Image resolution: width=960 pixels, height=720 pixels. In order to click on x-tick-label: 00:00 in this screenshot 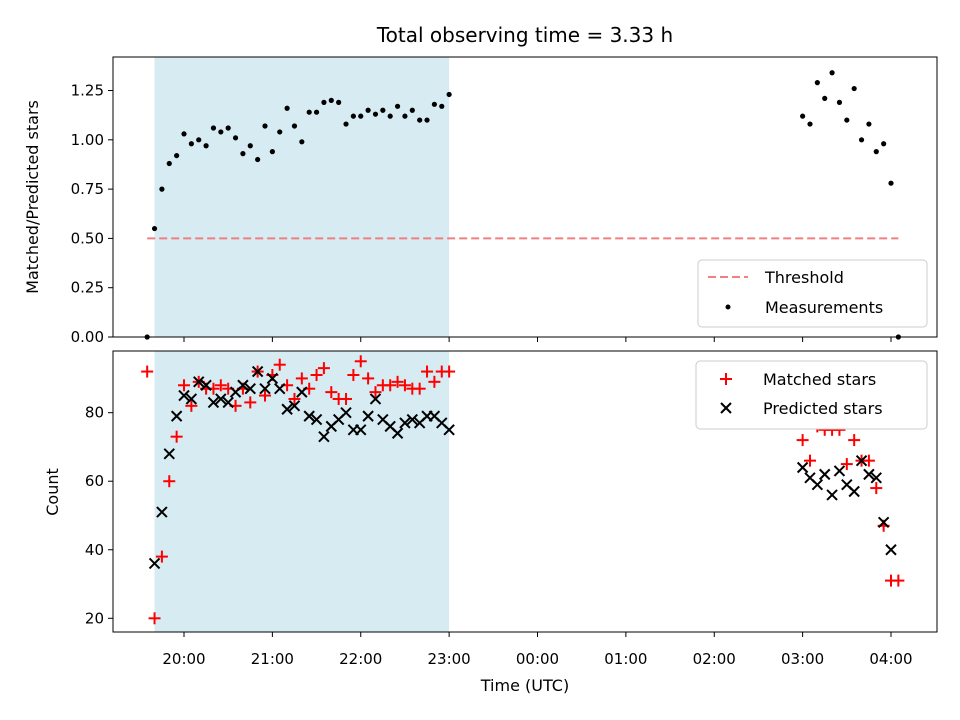, I will do `click(537, 659)`.